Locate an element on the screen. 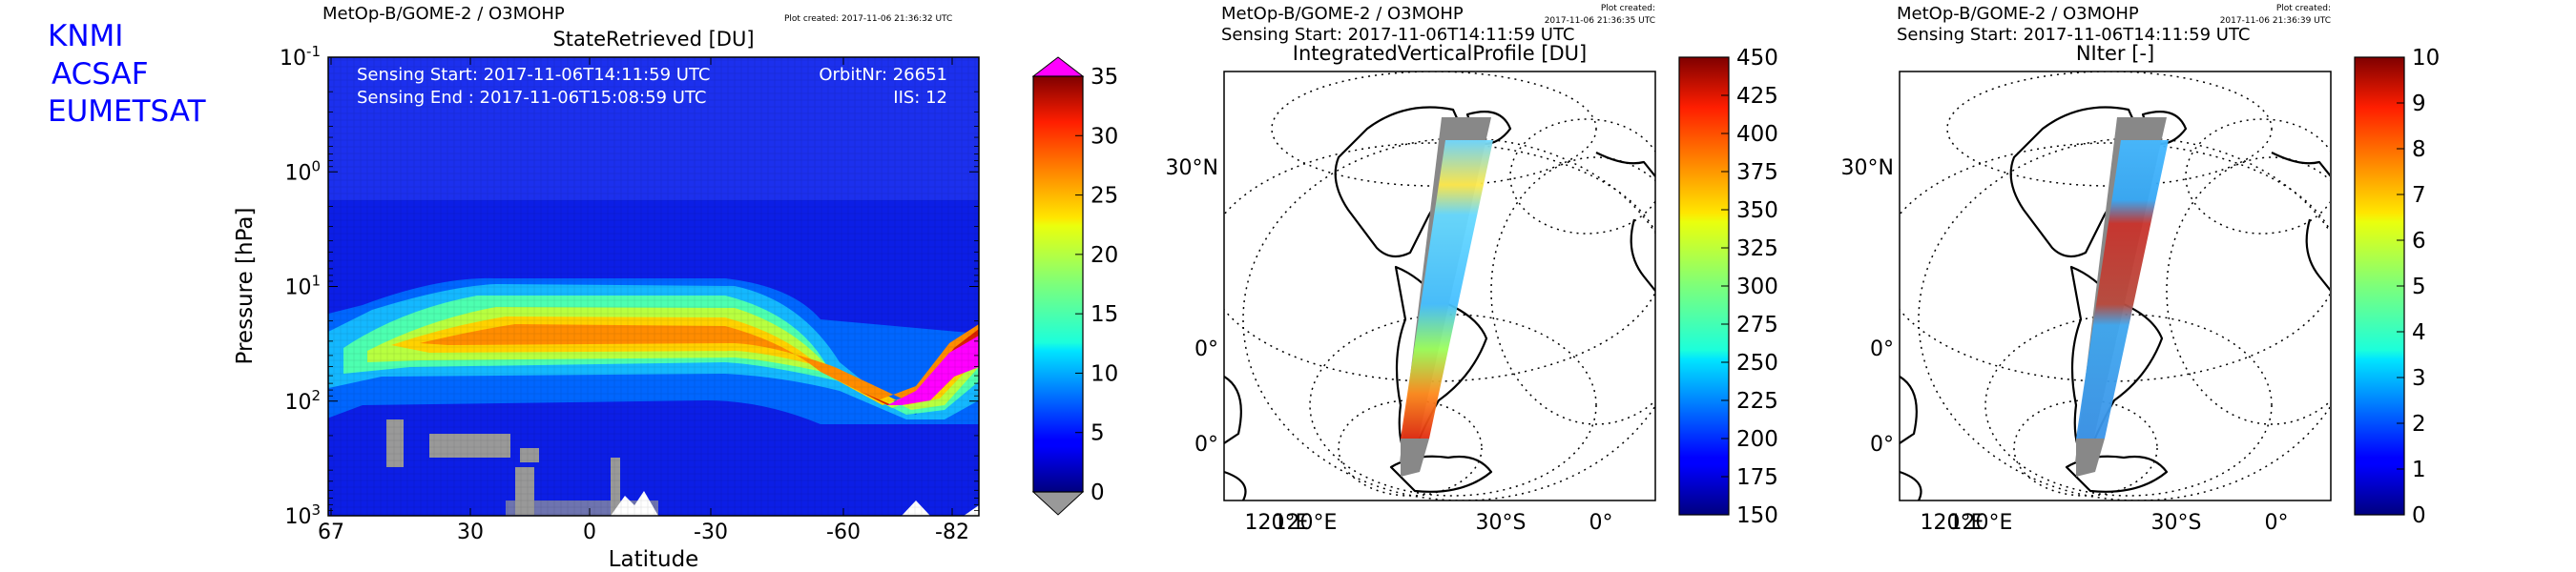 The image size is (2576, 572). figure1-header: MetOp-B/GOME-2 / O3MOHP is located at coordinates (443, 14).